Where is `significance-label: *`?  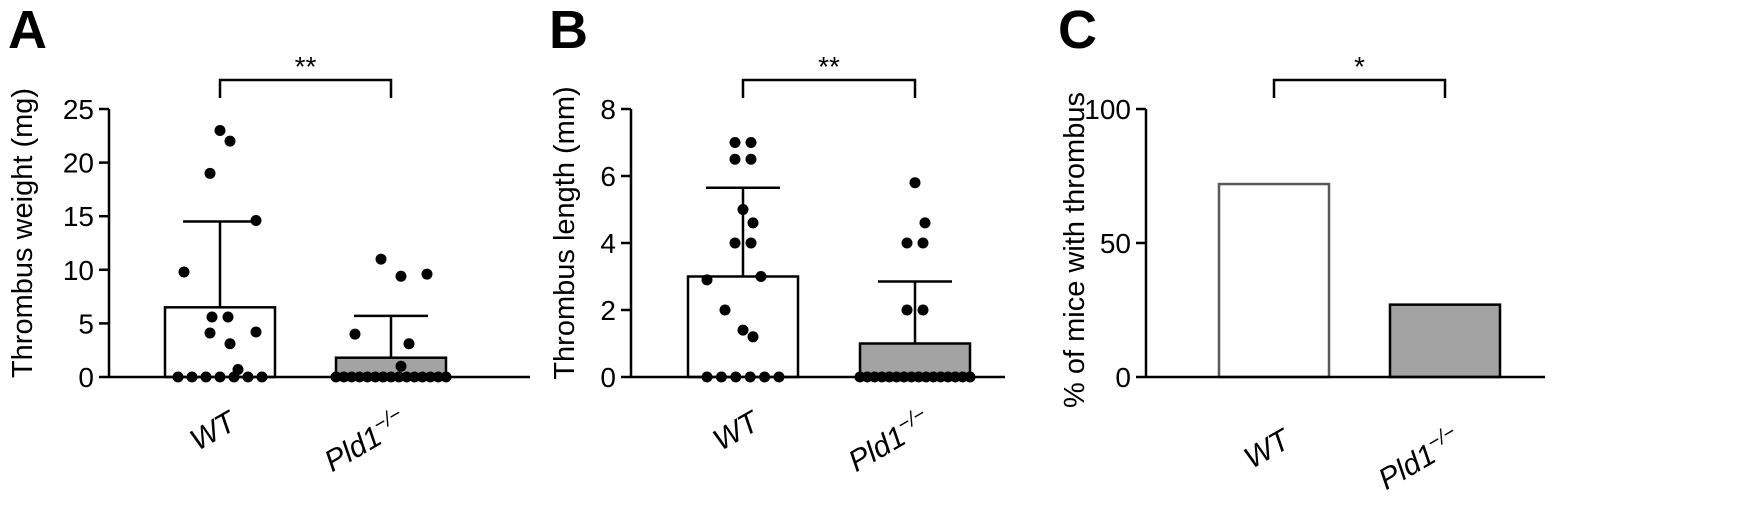
significance-label: * is located at coordinates (1359, 66).